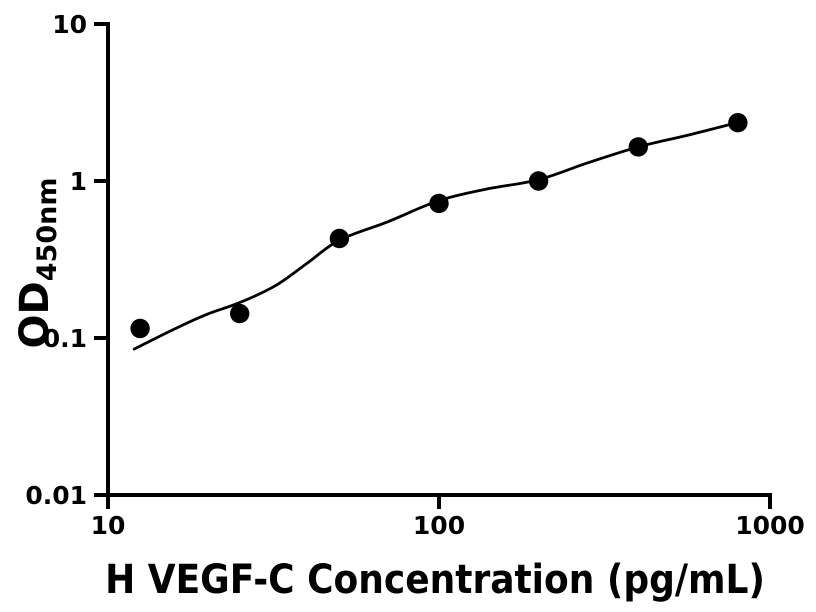 This screenshot has height=612, width=816. I want to click on x-axis-tick-label: 100, so click(439, 525).